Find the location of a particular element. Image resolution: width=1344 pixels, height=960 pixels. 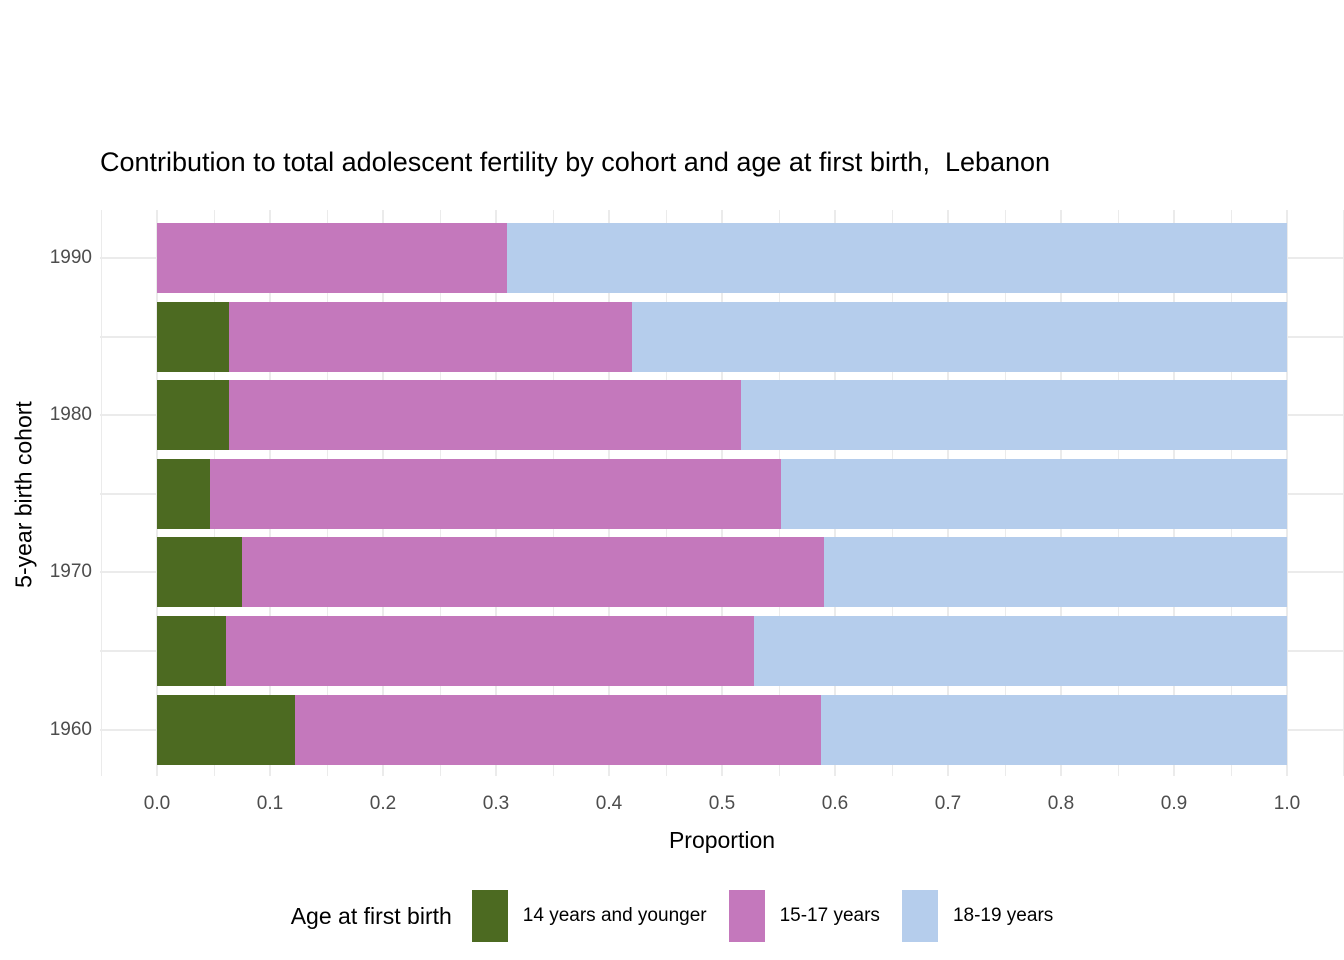

x-tick-label-0.1: 0.1 is located at coordinates (270, 803).